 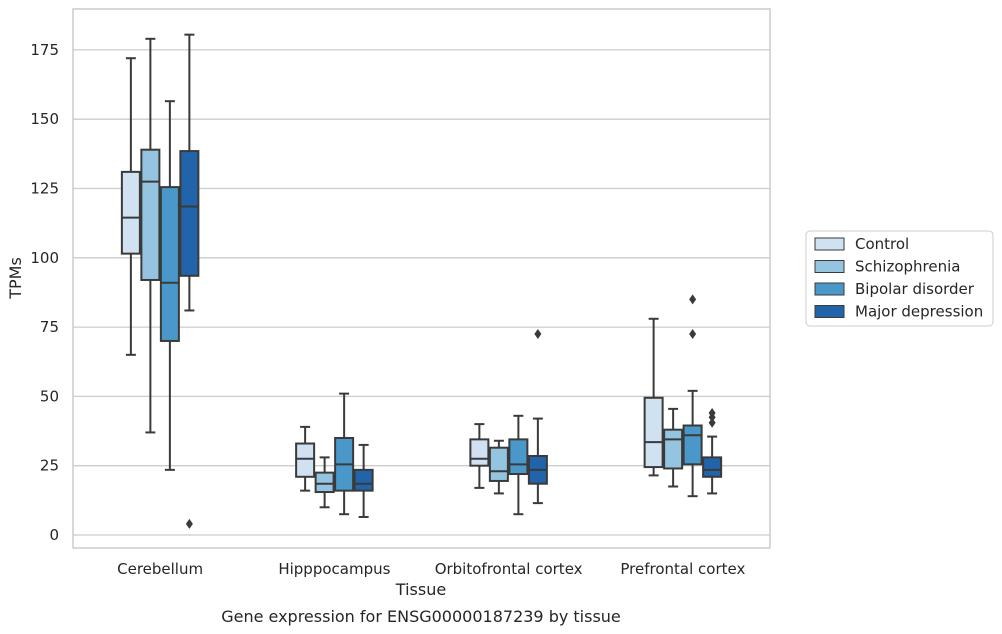 What do you see at coordinates (49, 327) in the screenshot?
I see `y-tick-label: 75` at bounding box center [49, 327].